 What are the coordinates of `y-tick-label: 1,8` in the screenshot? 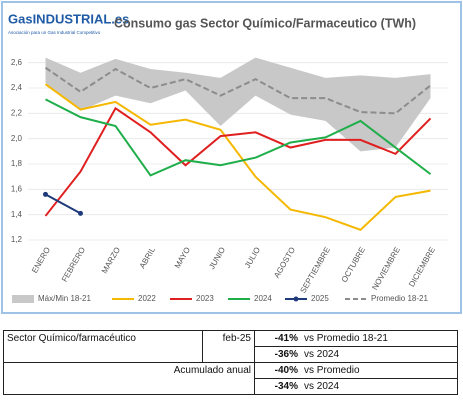 It's located at (17, 163).